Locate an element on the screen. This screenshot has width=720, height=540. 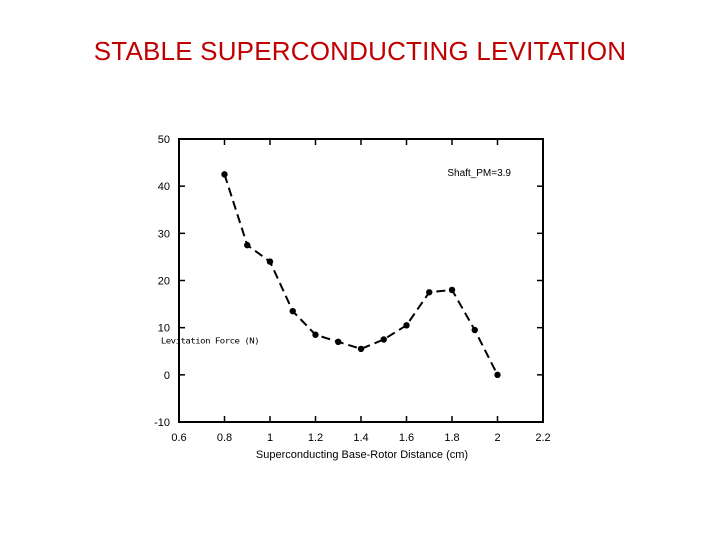
y-axis-title: Levitation Force (N) is located at coordinates (210, 340).